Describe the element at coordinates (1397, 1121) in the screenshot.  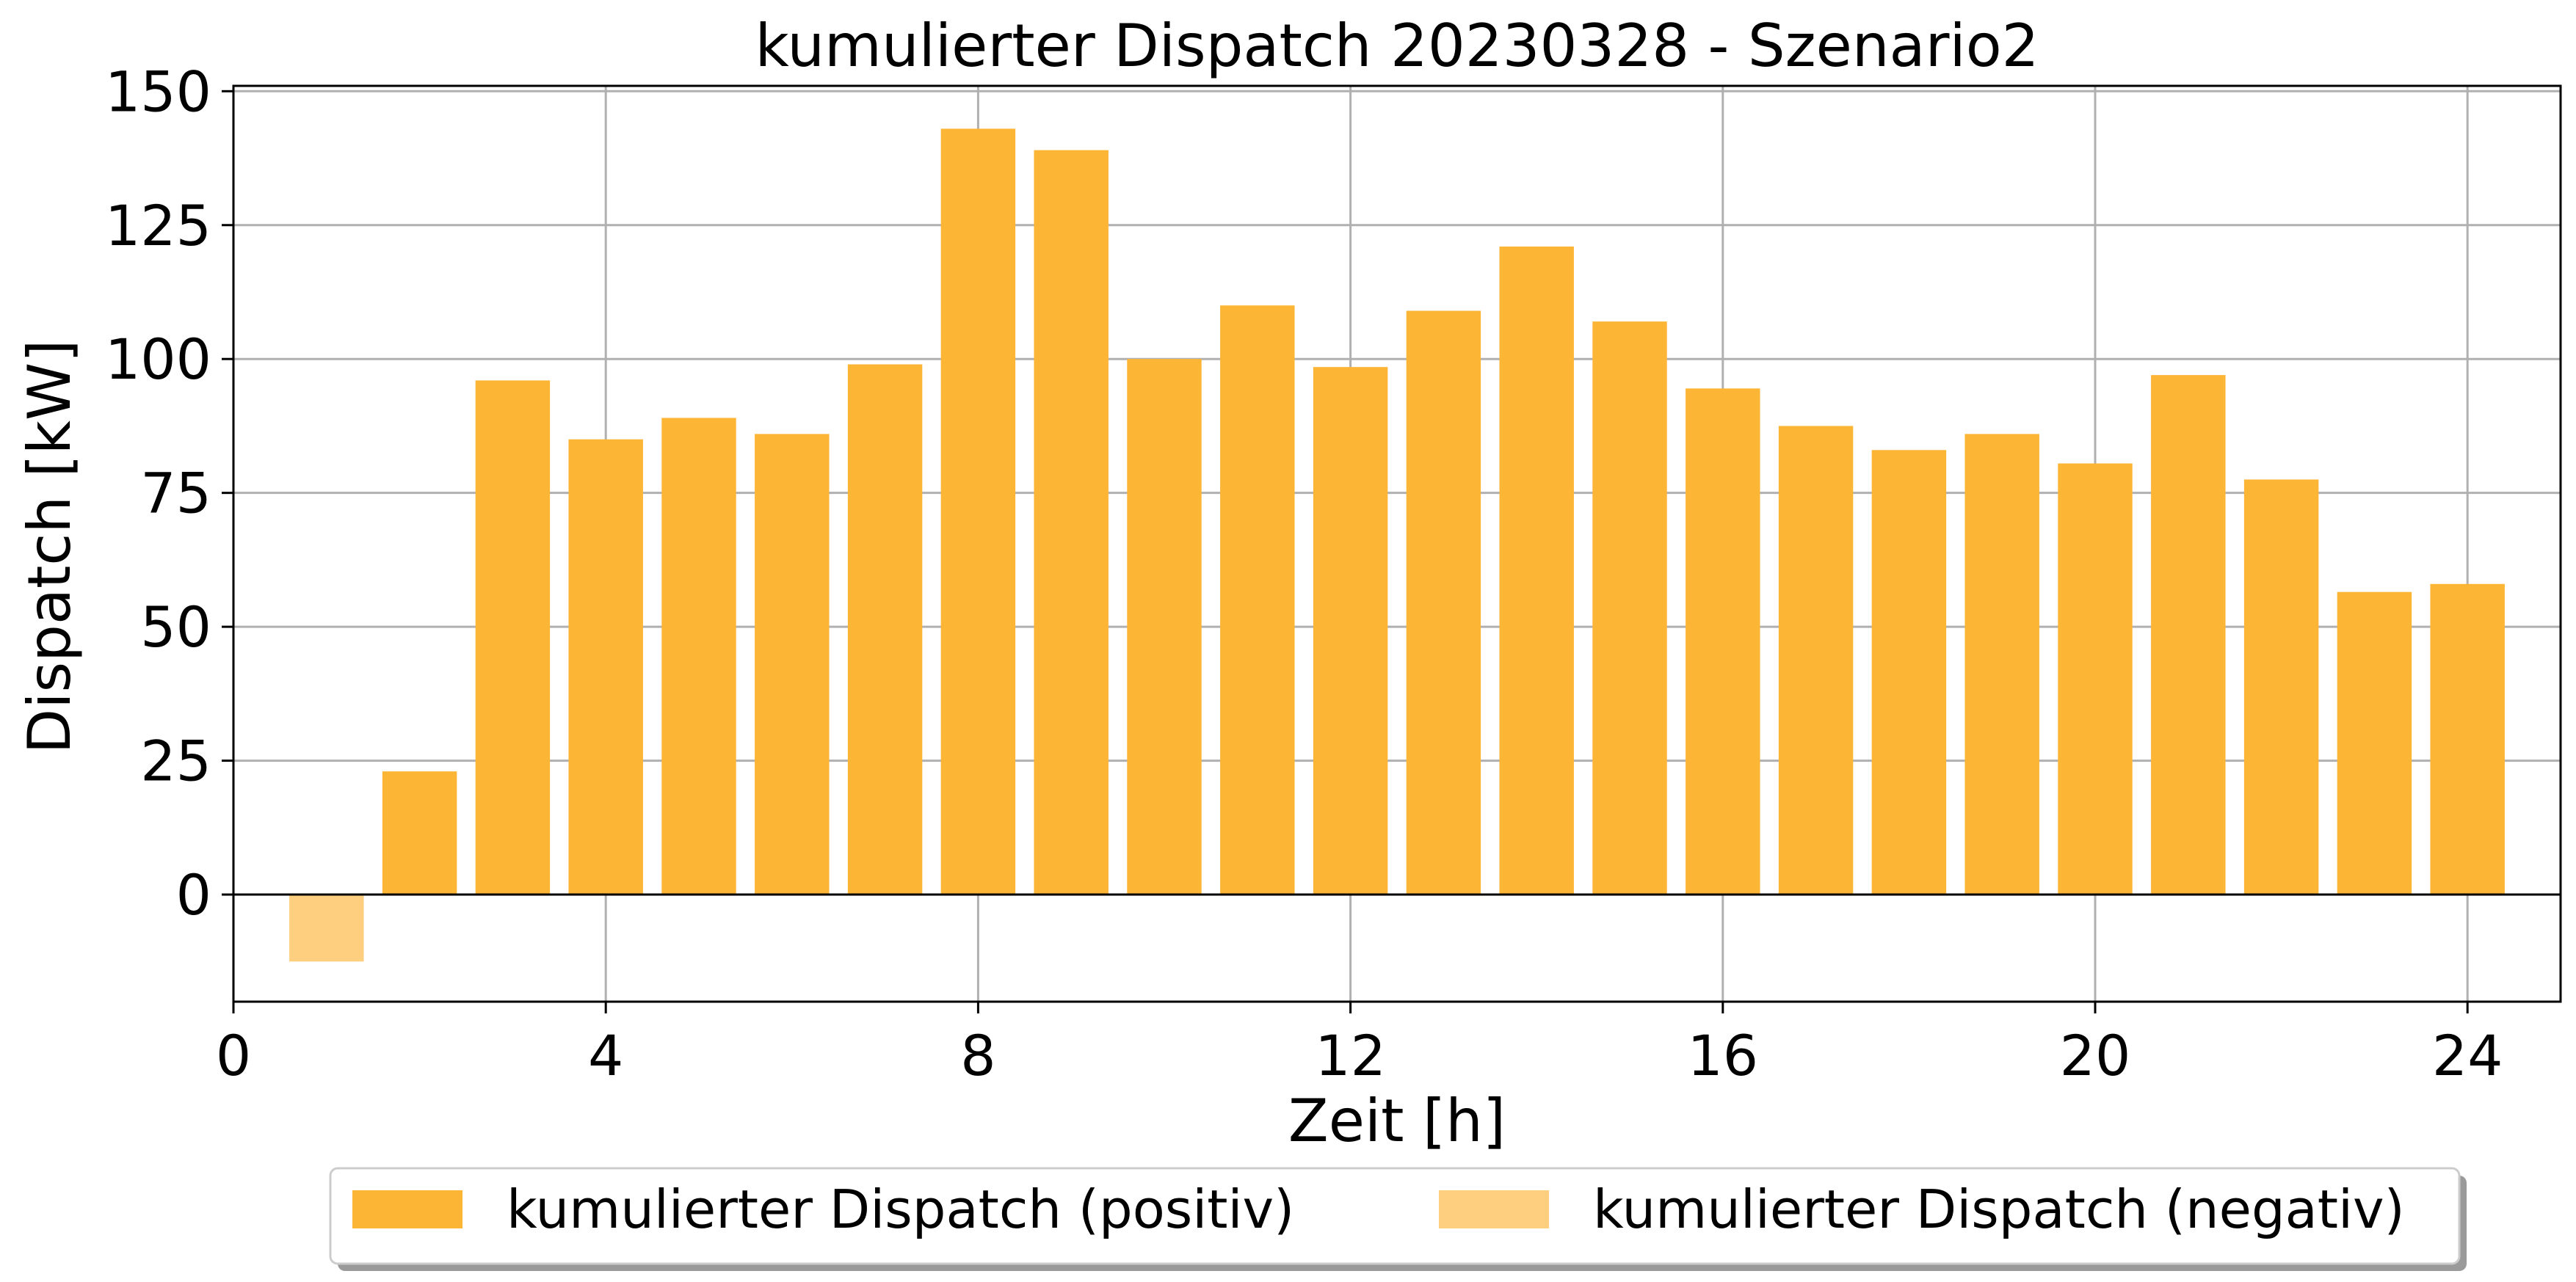
I see `x-axis-title: Zeit [h]` at that location.